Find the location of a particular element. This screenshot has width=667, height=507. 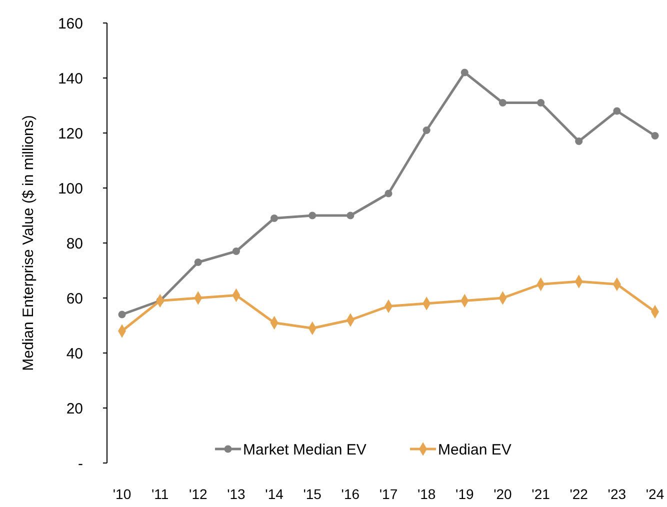

x-tick-label: '21 is located at coordinates (541, 494).